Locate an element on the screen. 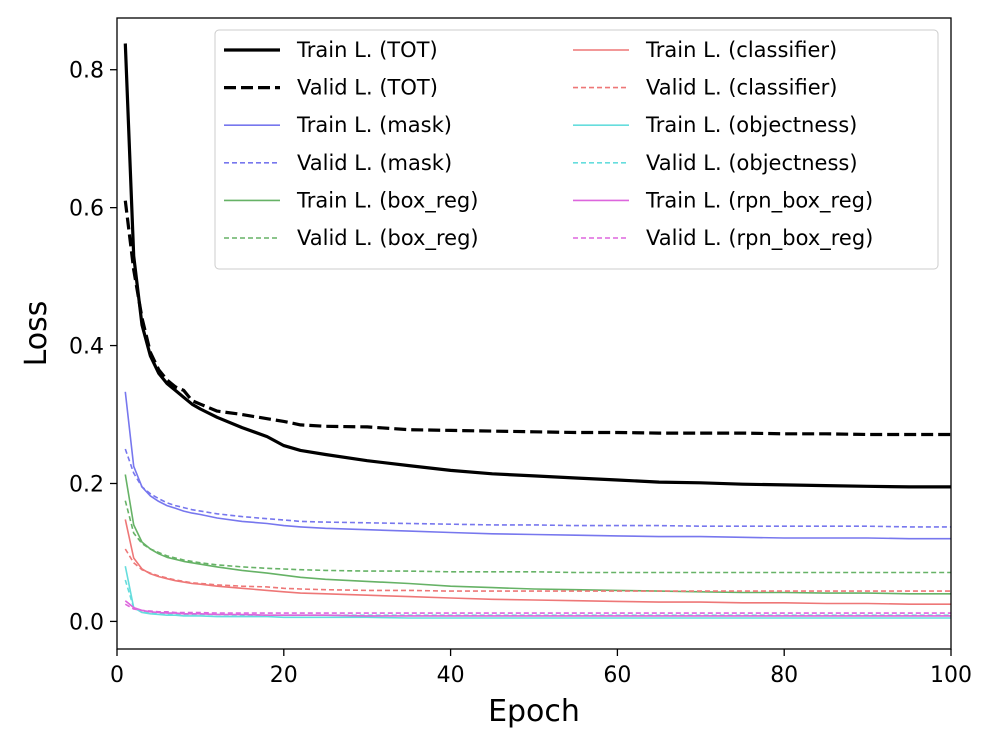  x-tick-label: 100 is located at coordinates (951, 675).